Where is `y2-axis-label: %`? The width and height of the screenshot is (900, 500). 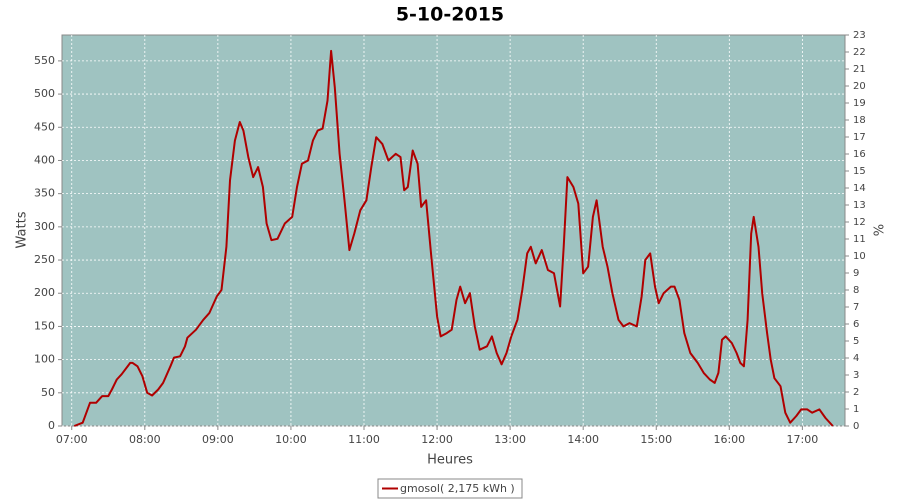 y2-axis-label: % is located at coordinates (880, 230).